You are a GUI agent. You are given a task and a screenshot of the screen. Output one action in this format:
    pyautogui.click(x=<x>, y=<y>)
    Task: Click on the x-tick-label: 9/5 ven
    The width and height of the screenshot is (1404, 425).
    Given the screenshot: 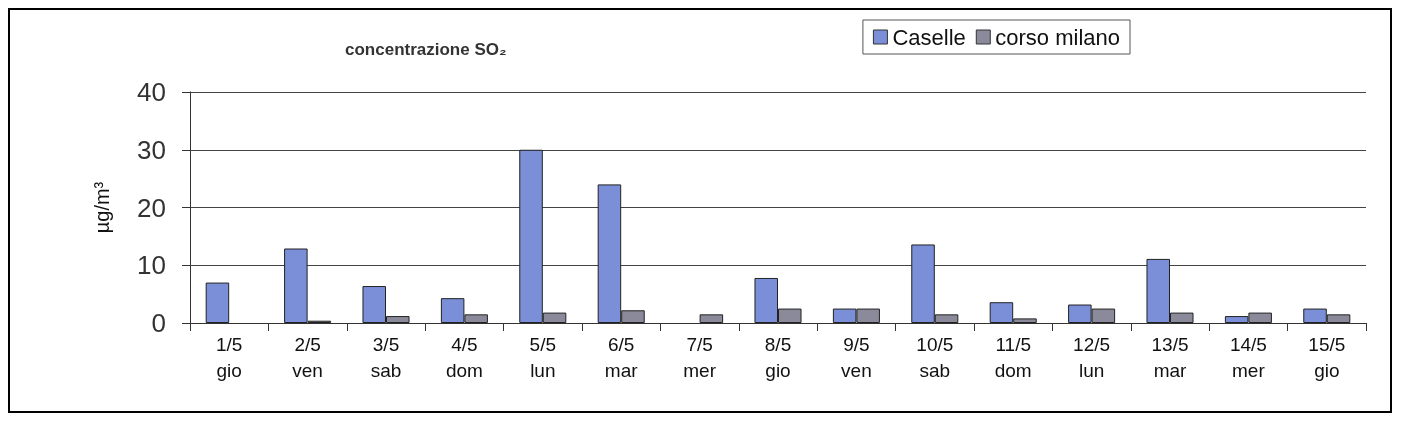 What is the action you would take?
    pyautogui.click(x=856, y=357)
    